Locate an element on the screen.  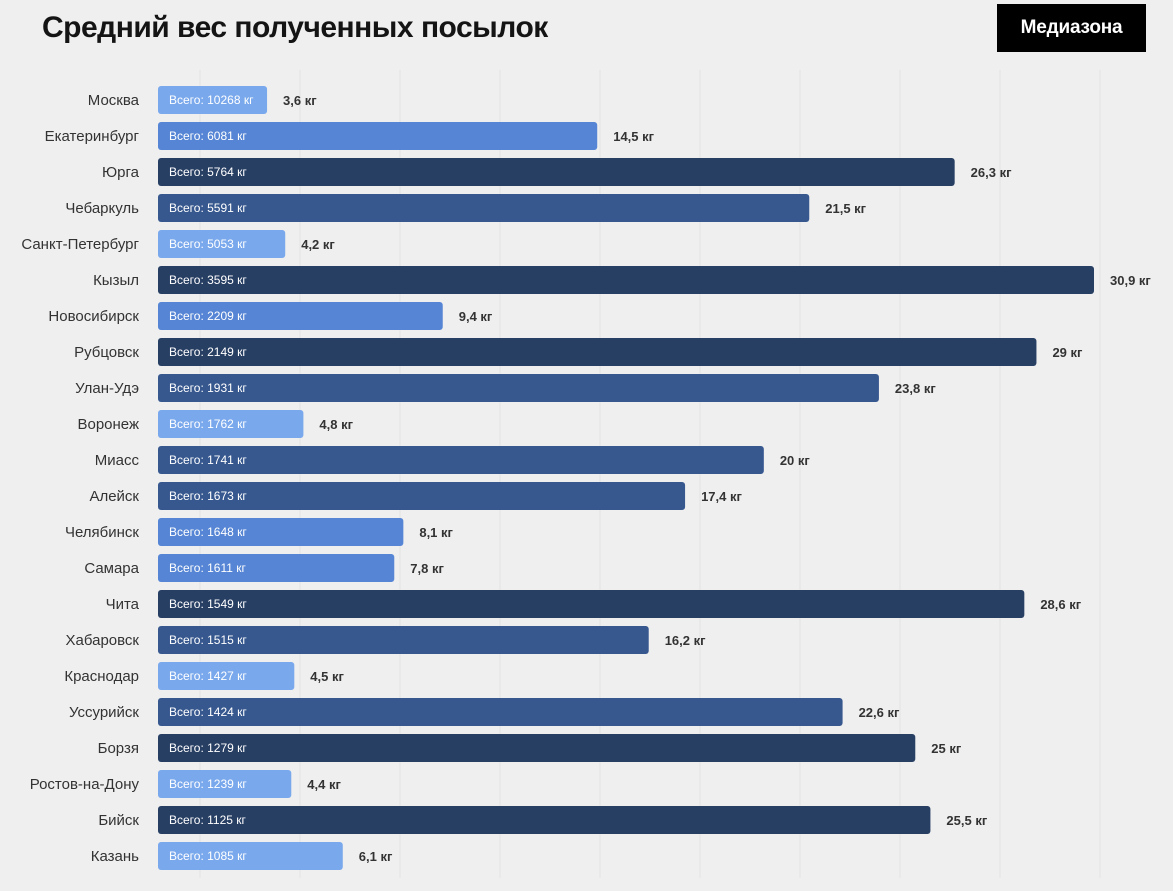
bar-total-label: Всего: 1648 кг is located at coordinates (208, 532).